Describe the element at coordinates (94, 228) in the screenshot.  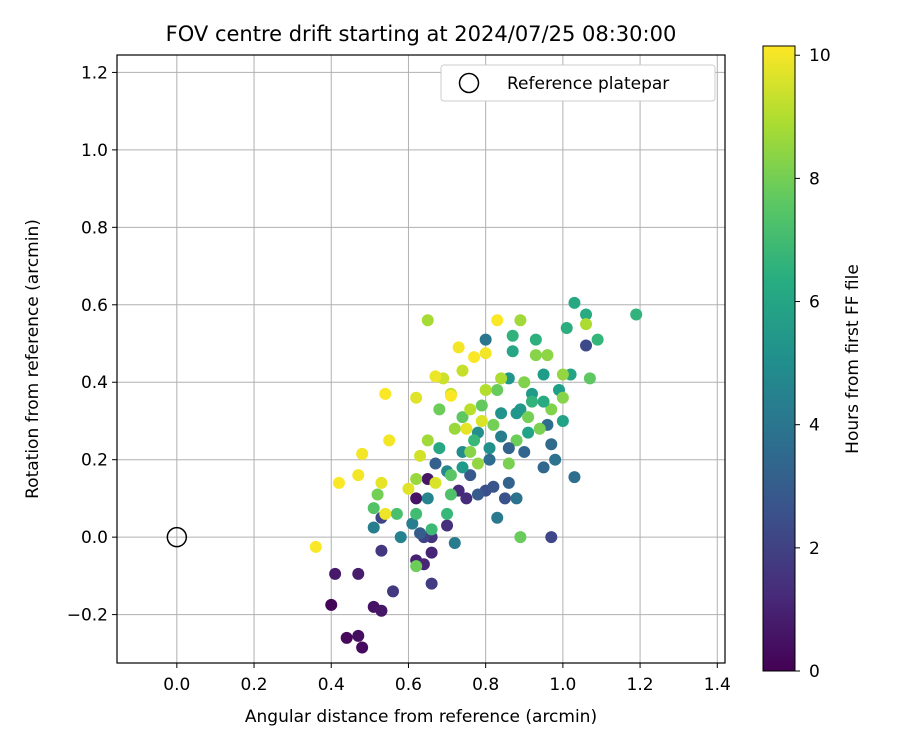
I see `y-tick-label: 0.8` at that location.